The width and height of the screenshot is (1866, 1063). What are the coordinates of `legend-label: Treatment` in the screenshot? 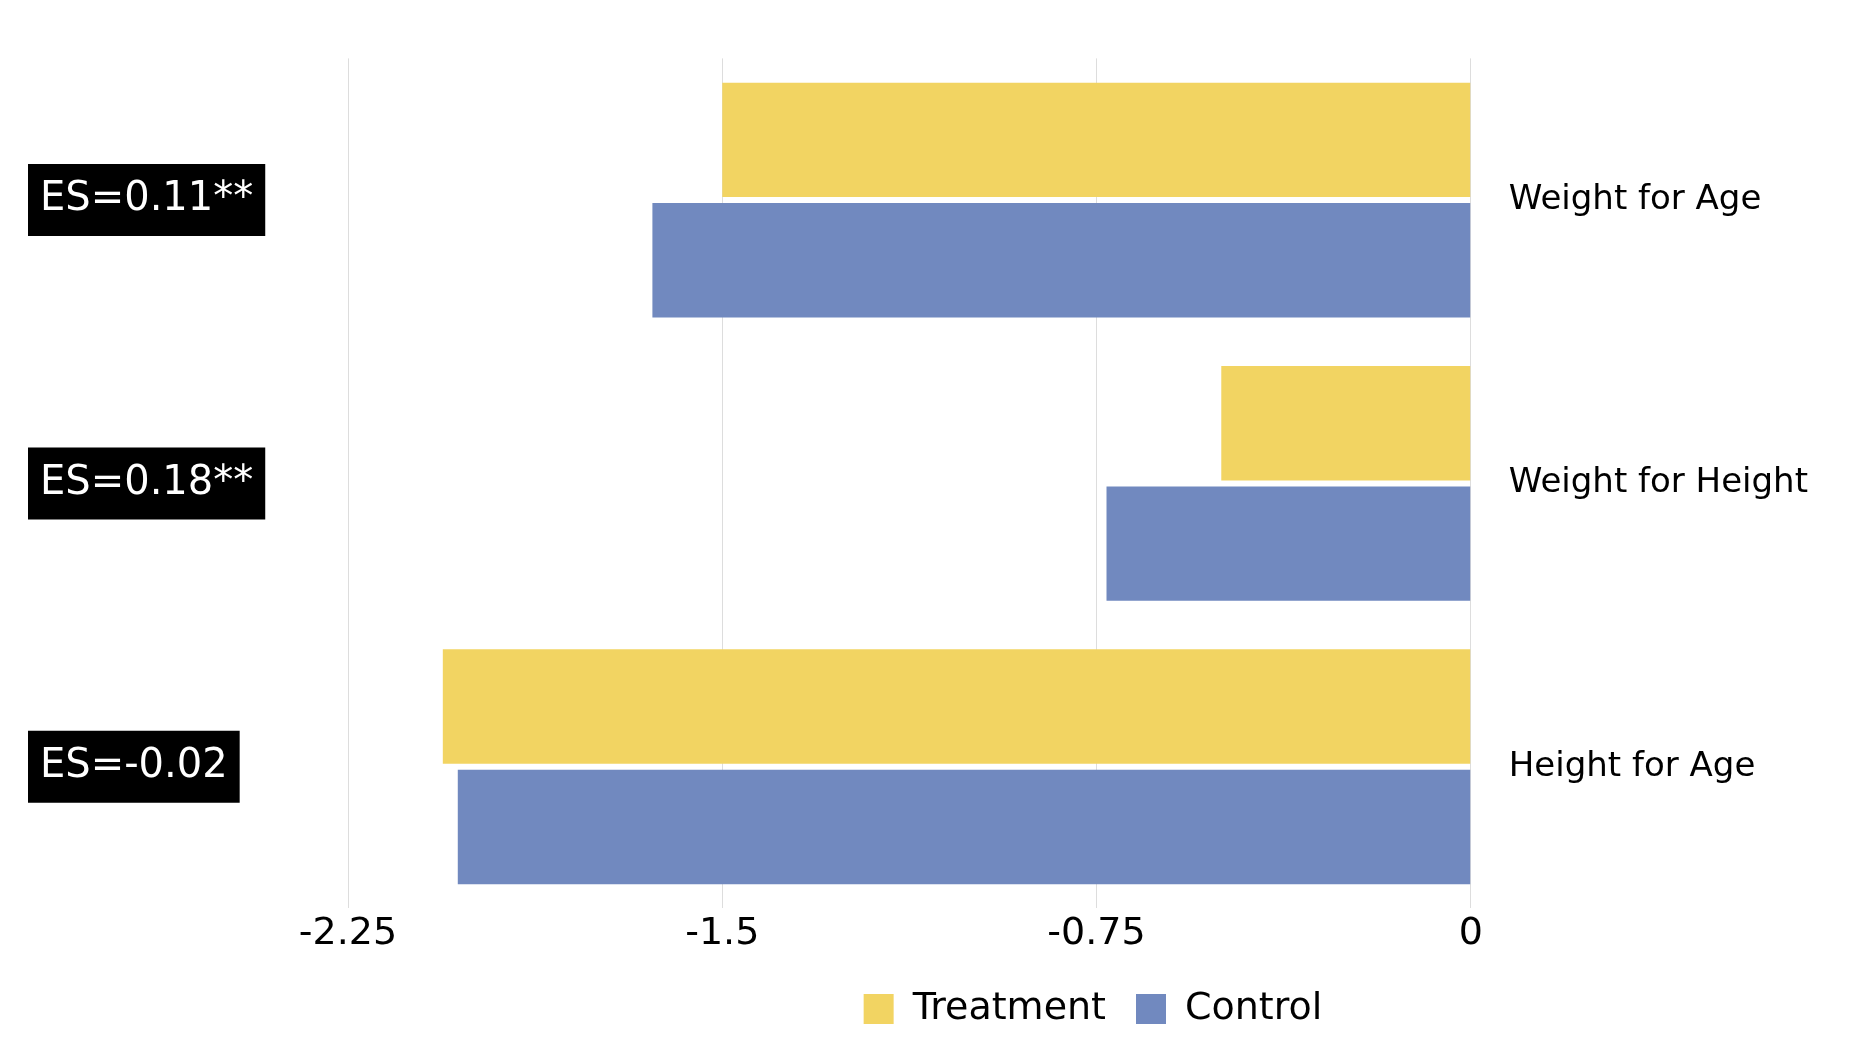 It's located at (1008, 1005).